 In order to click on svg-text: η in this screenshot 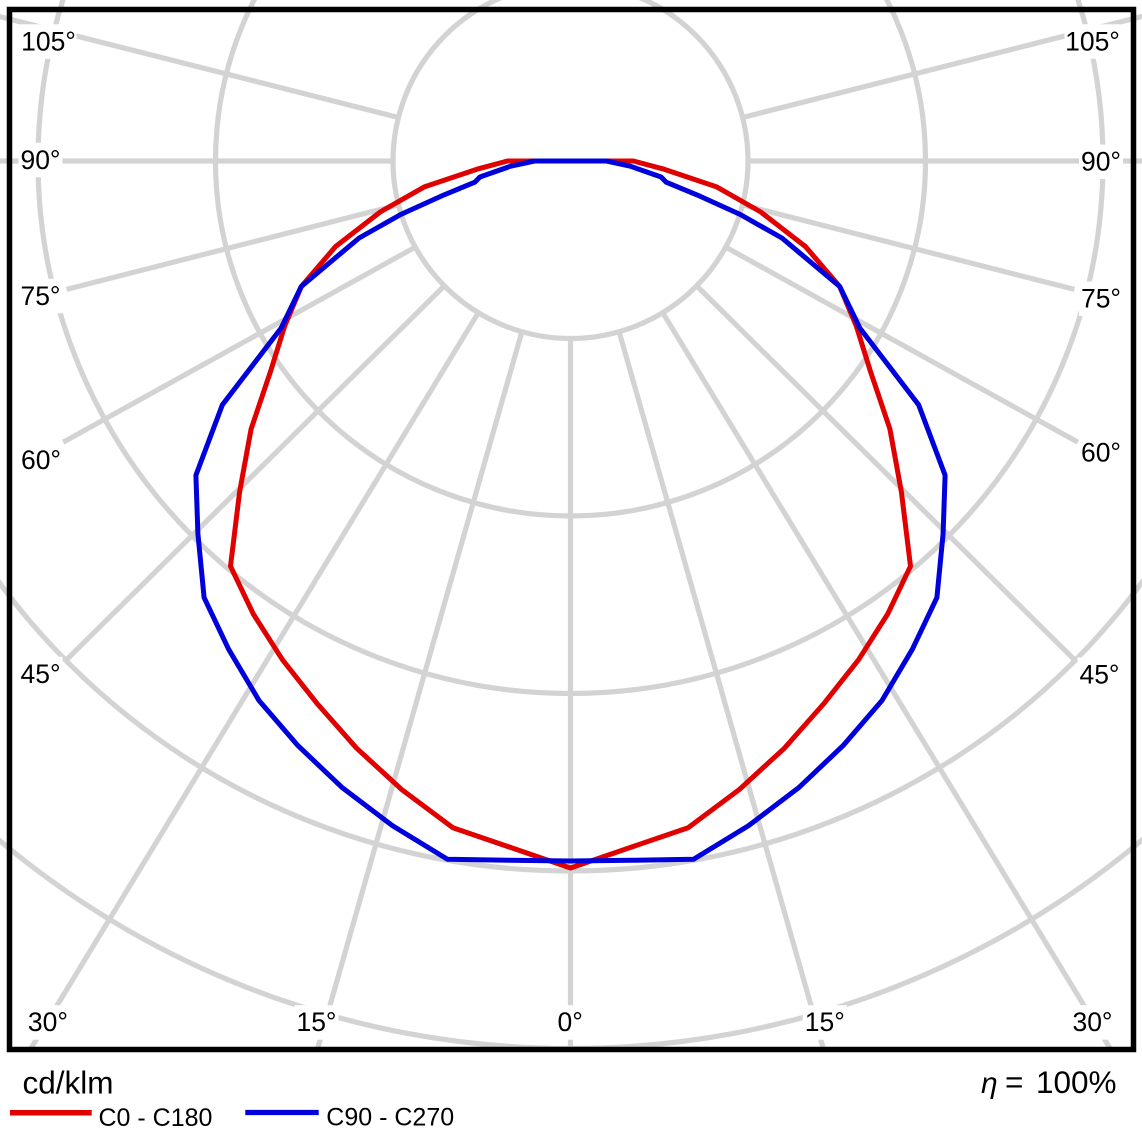, I will do `click(989, 1083)`.